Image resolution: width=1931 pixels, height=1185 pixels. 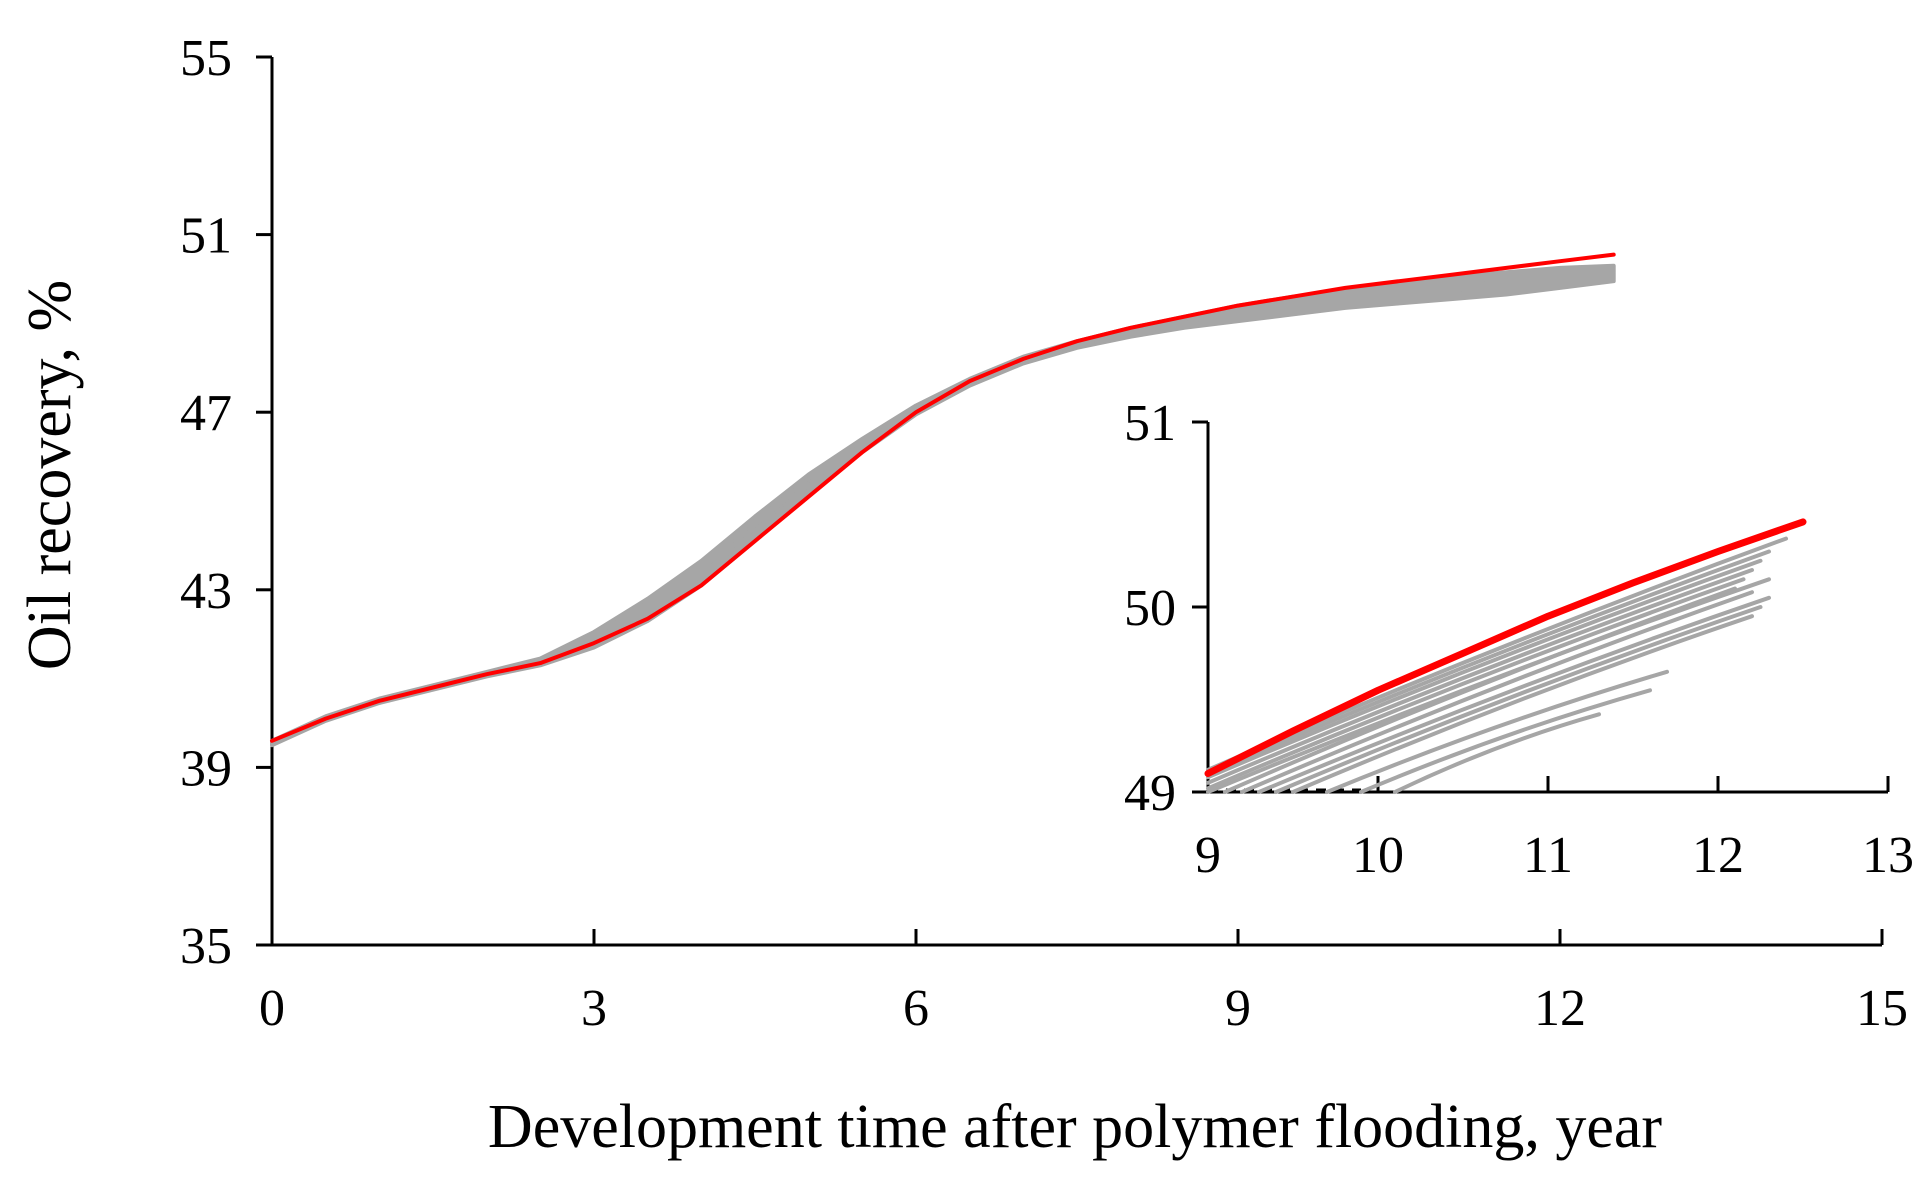 I want to click on y-axis-title: Oil recovery, %, so click(x=50, y=475).